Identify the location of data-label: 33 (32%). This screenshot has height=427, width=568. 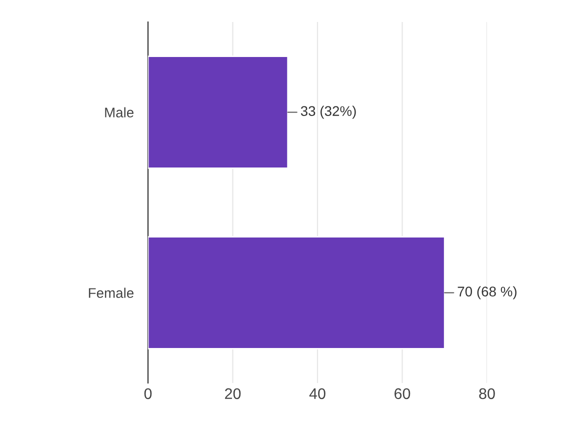
(328, 112).